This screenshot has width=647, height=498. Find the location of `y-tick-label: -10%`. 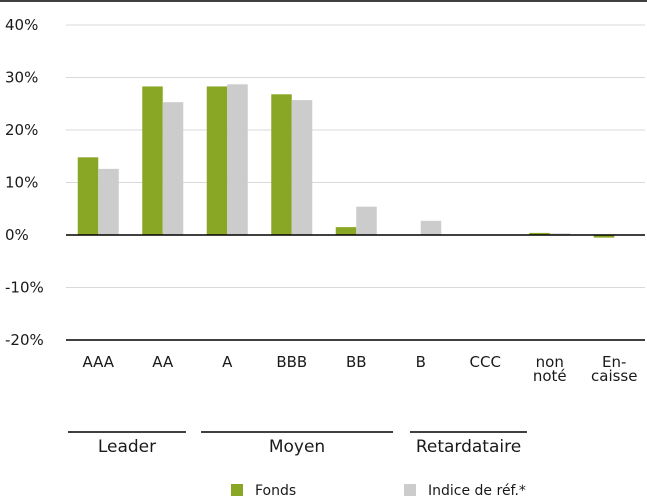

y-tick-label: -10% is located at coordinates (24, 288).